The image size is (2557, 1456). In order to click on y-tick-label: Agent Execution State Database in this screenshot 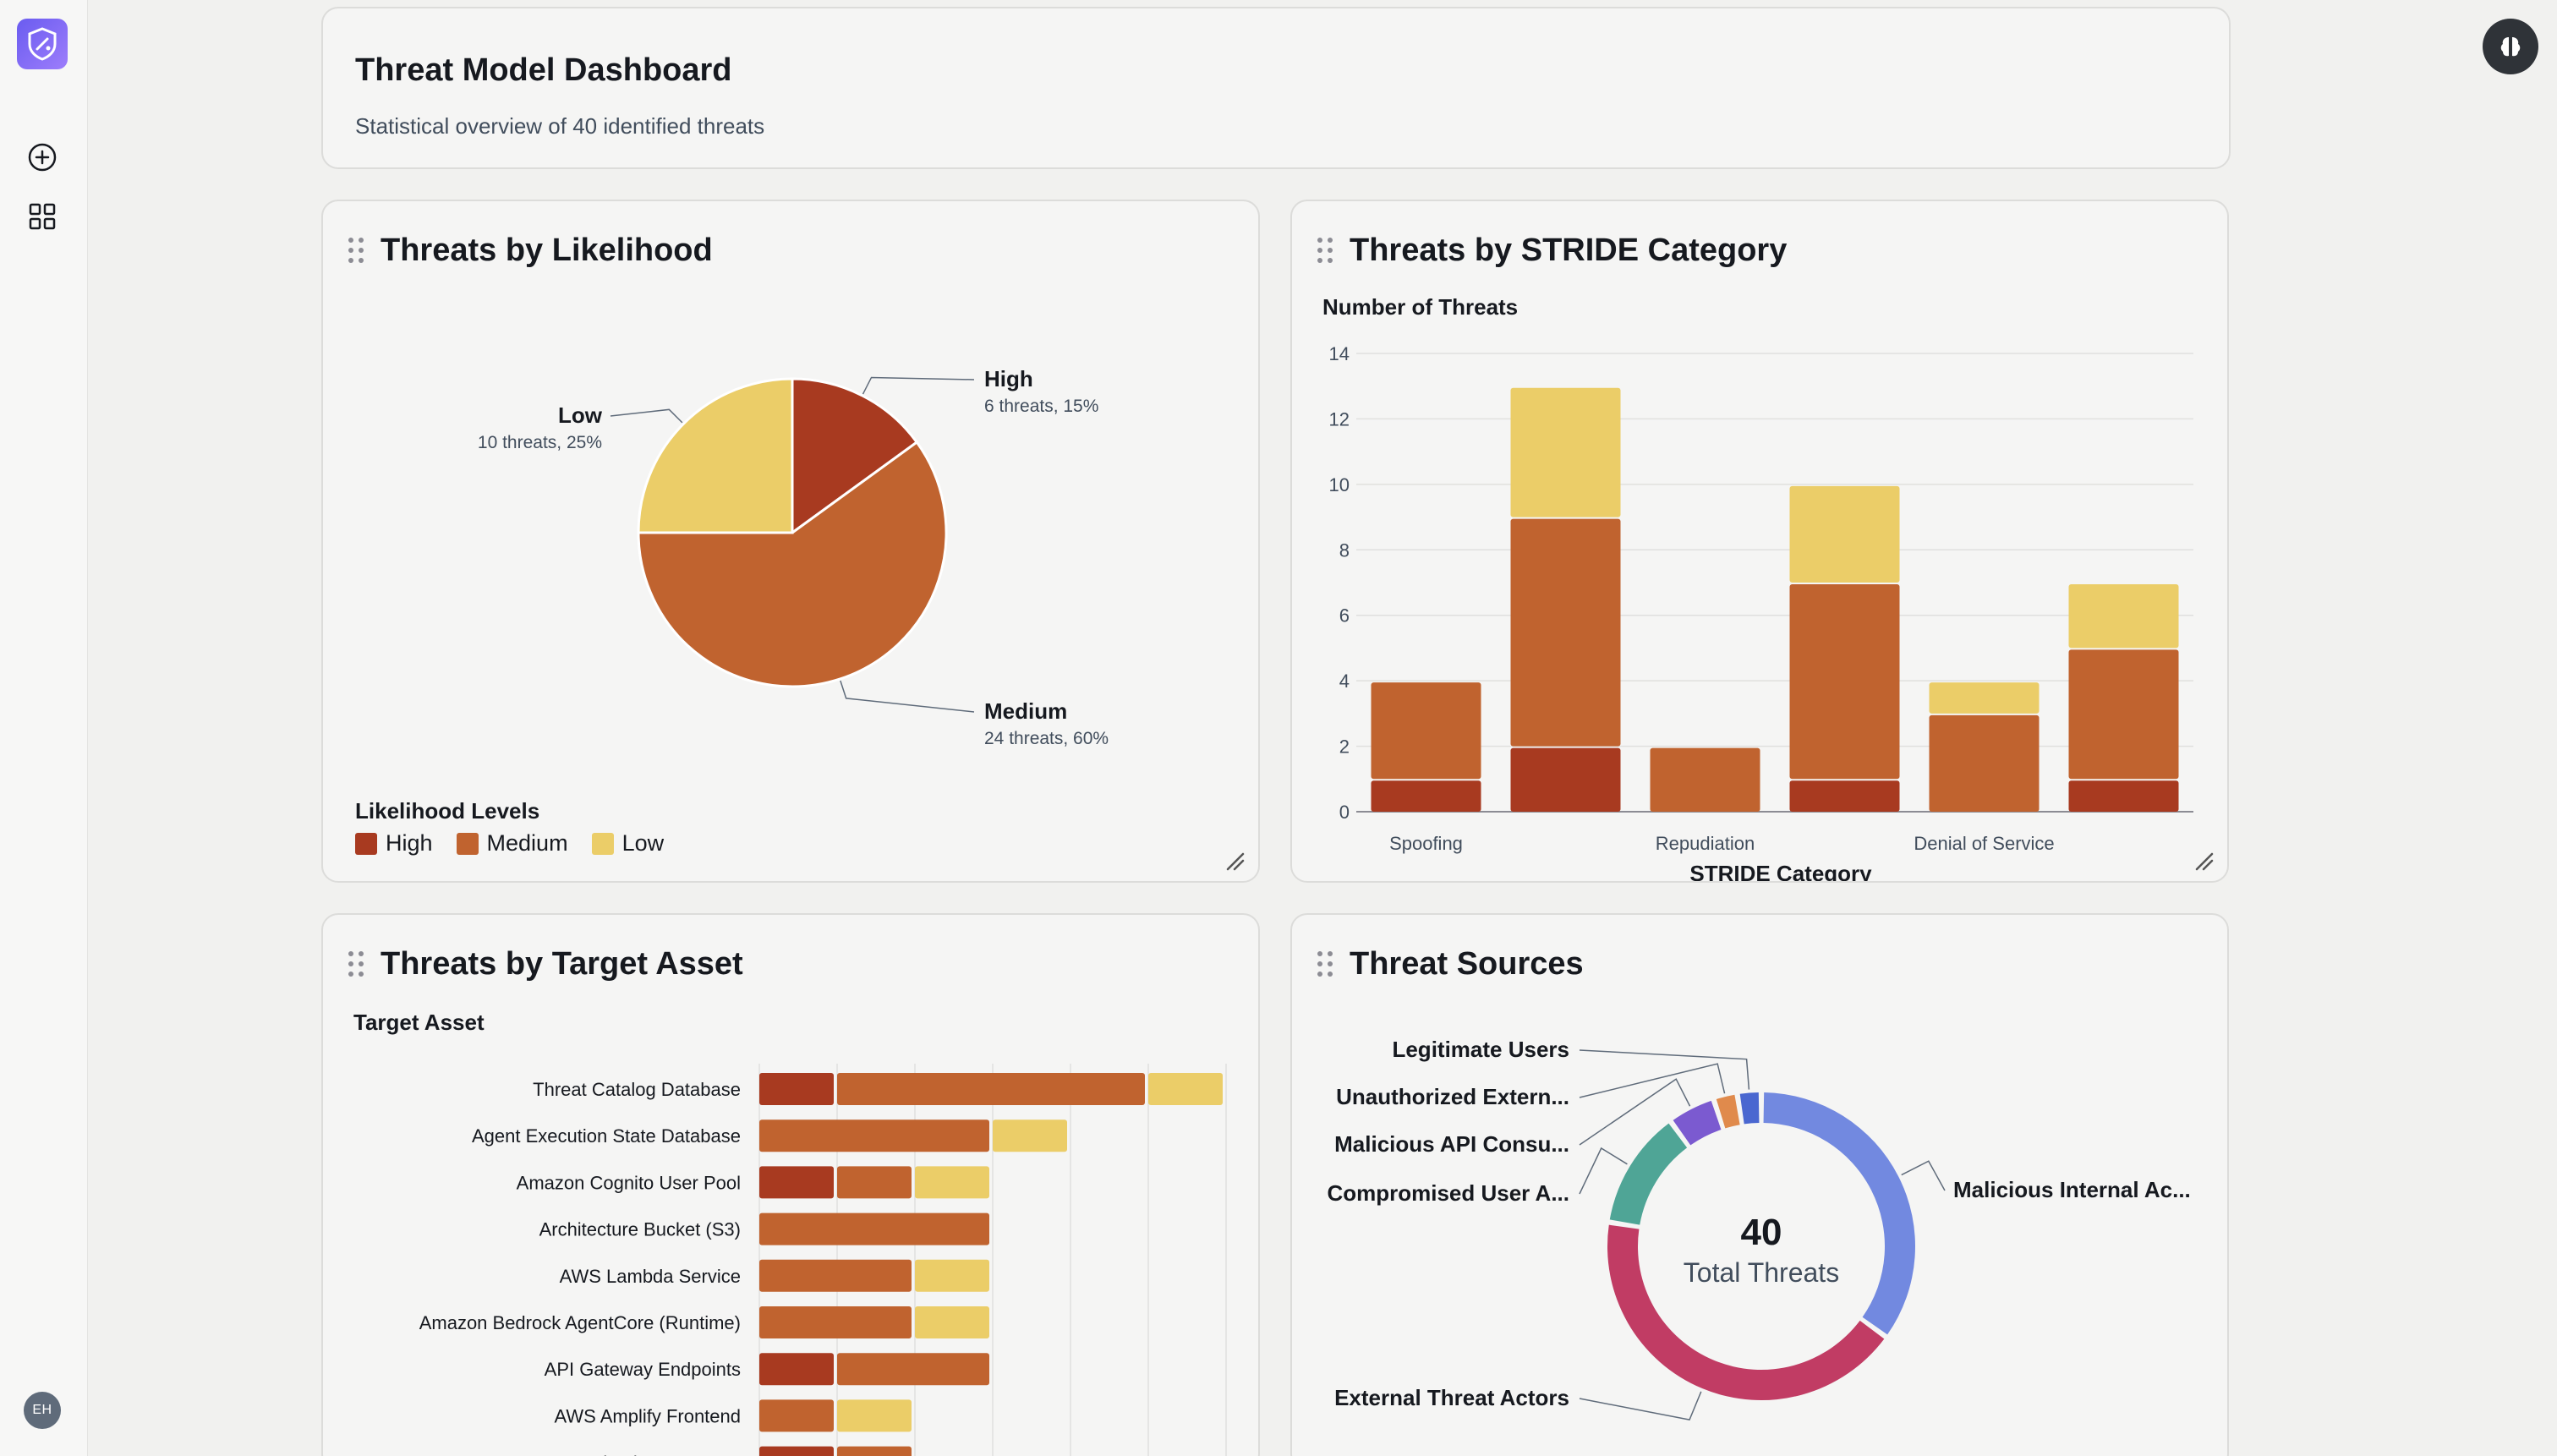, I will do `click(606, 1136)`.